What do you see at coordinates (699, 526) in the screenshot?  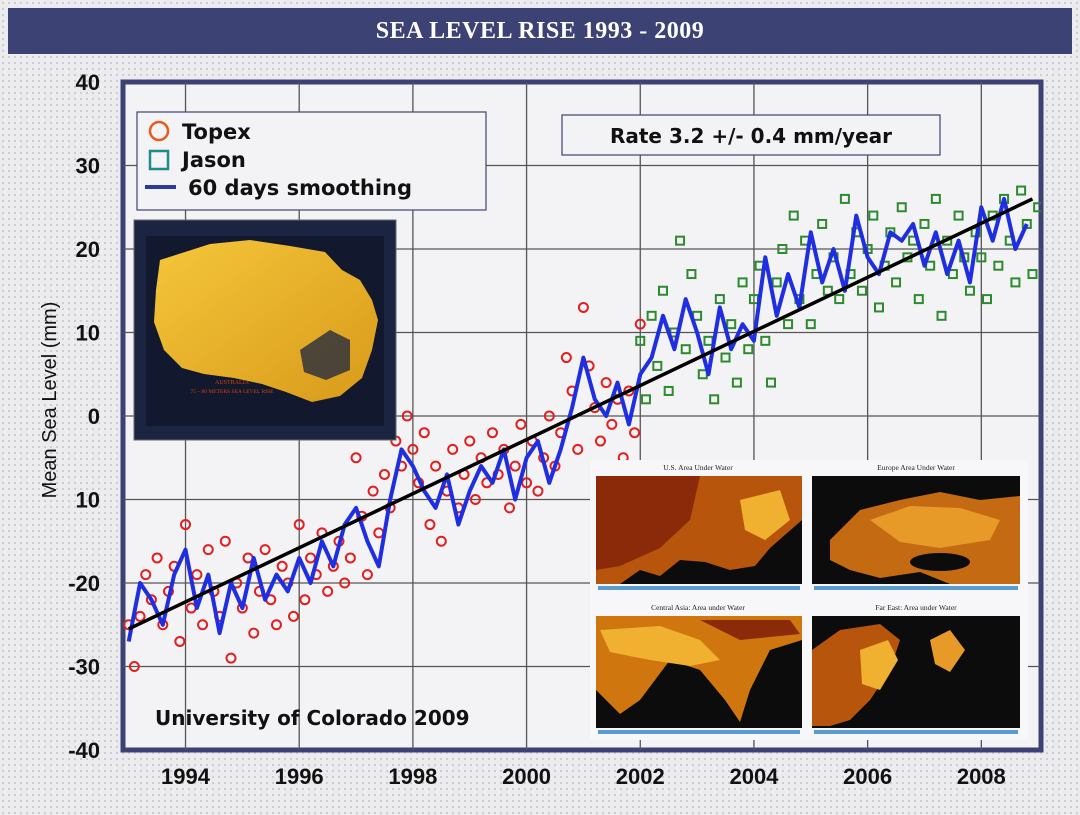 I see `us-inset: U.S. Area Under Water` at bounding box center [699, 526].